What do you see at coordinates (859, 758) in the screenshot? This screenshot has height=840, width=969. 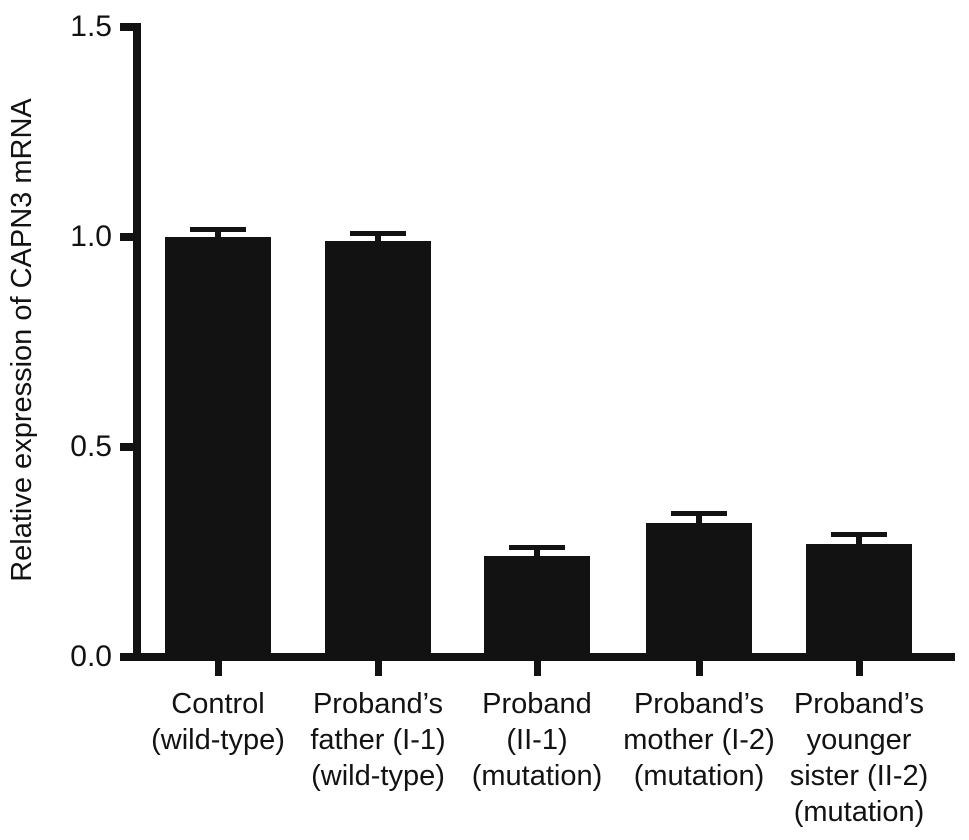 I see `x-tick-label: Proband’s younger sister (II-2) (mutation)` at bounding box center [859, 758].